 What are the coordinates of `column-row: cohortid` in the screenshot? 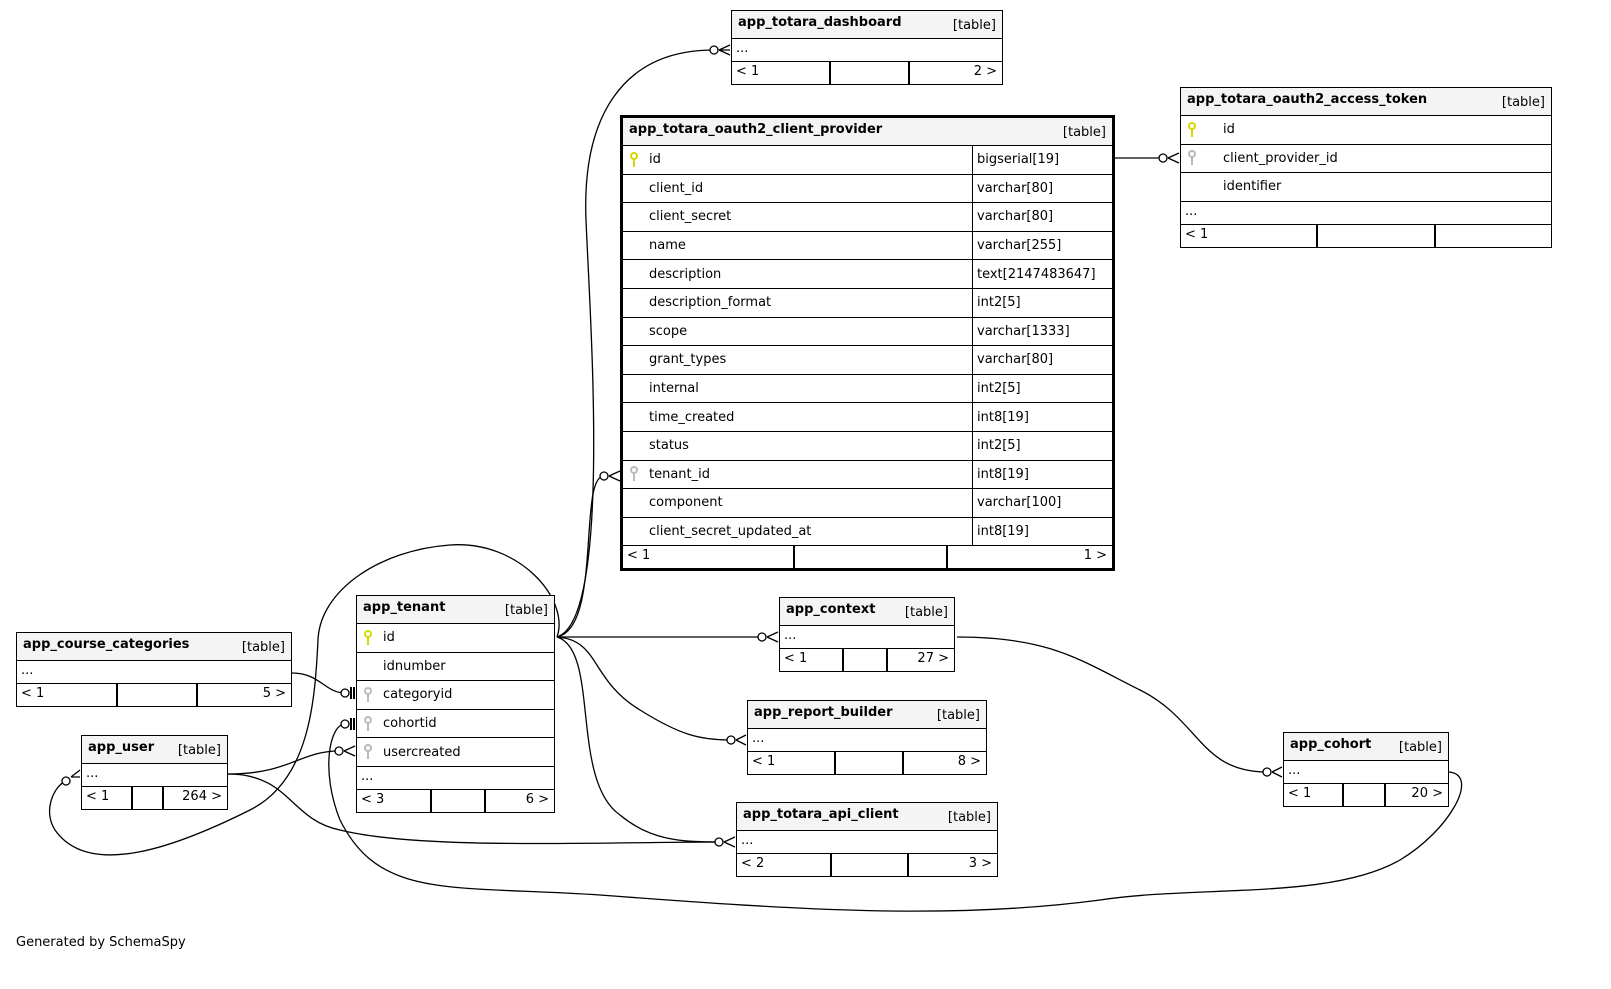 It's located at (455, 724).